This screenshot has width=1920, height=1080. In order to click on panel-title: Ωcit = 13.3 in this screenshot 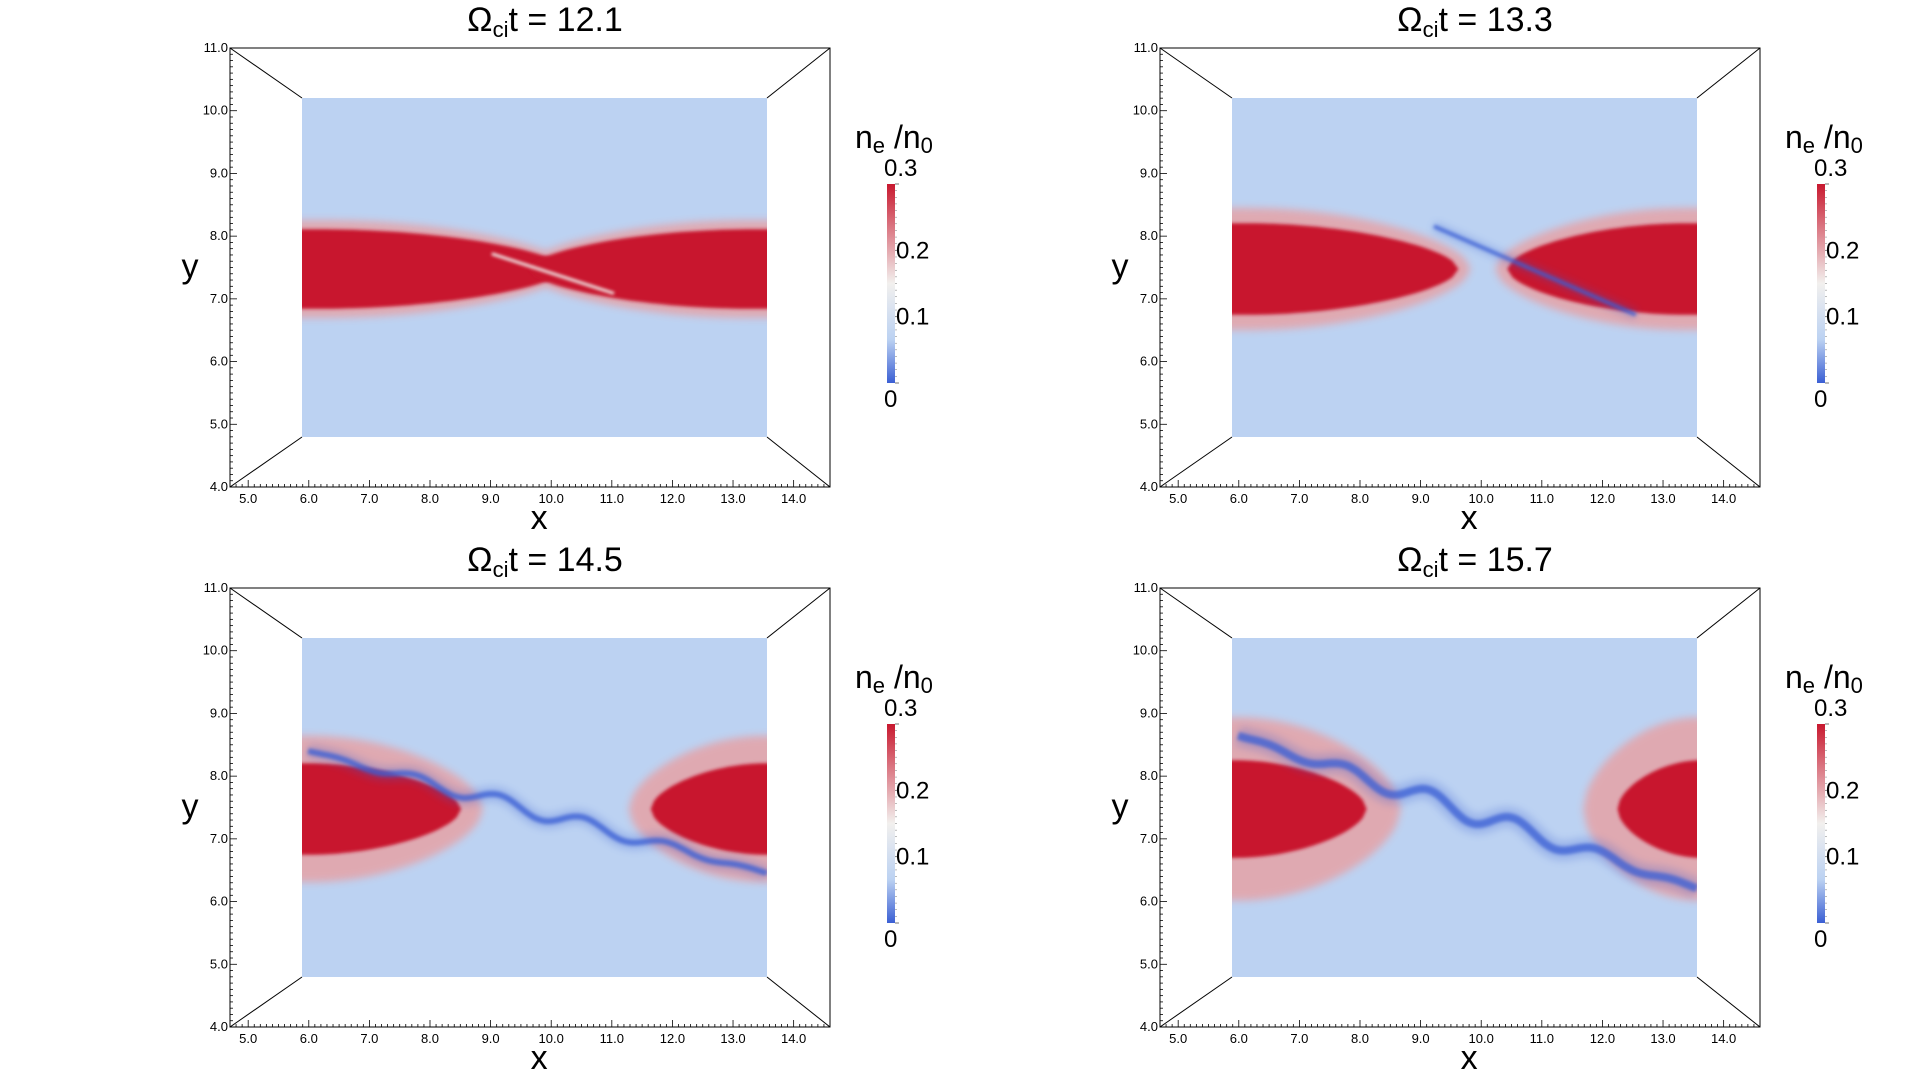, I will do `click(1475, 21)`.